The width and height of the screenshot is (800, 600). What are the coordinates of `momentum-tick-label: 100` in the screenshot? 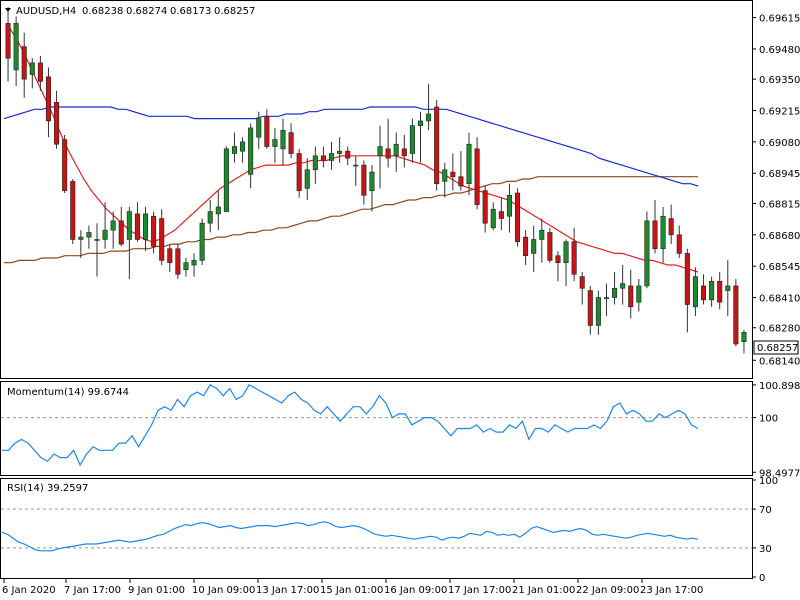 It's located at (768, 419).